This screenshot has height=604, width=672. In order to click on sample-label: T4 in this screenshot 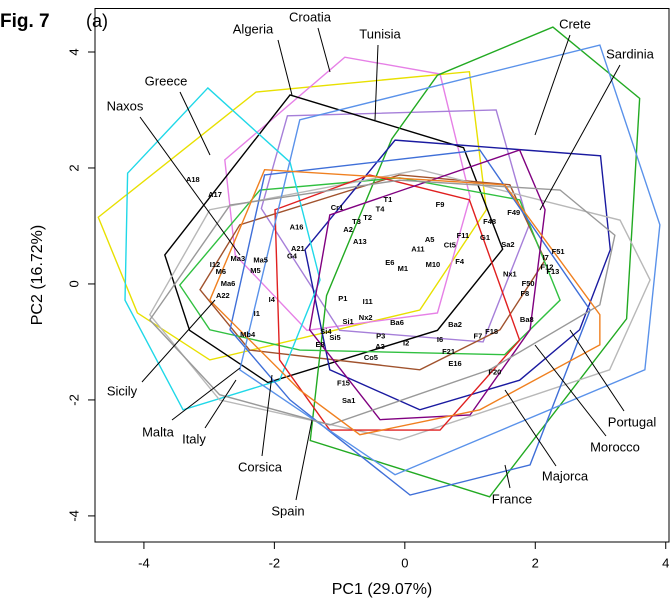, I will do `click(381, 209)`.